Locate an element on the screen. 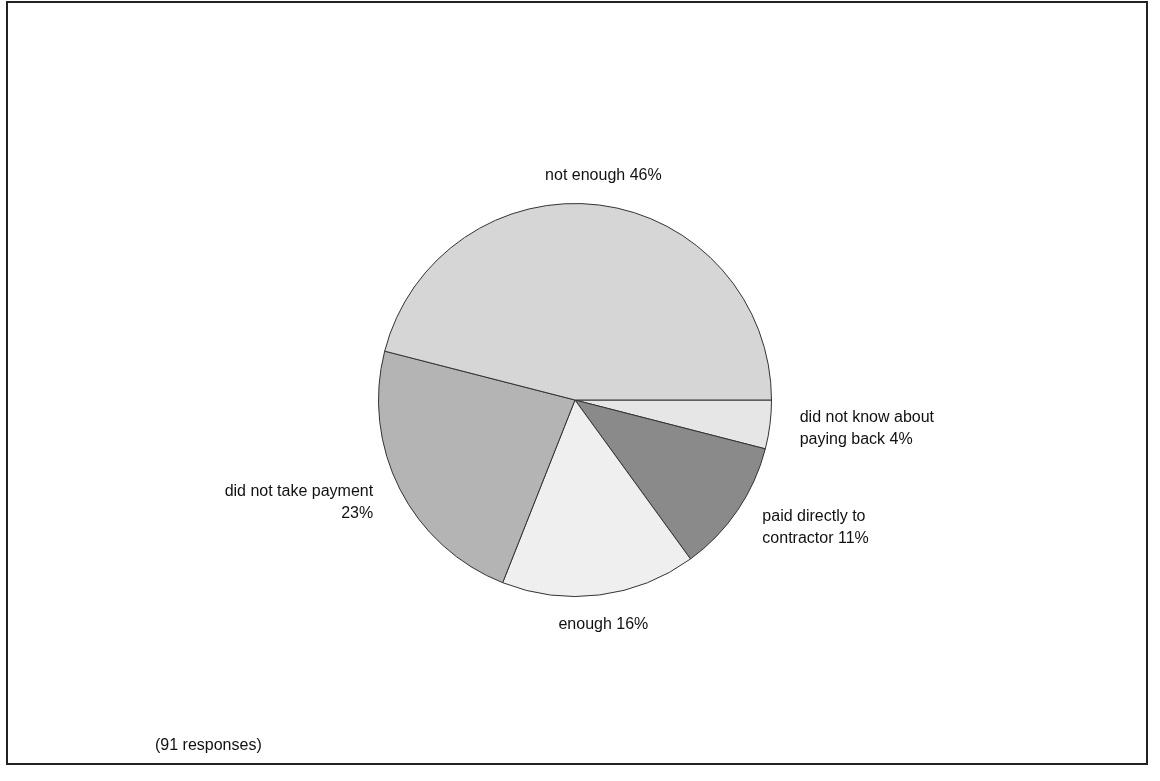 The height and width of the screenshot is (781, 1160). slice-label: not enough 46% is located at coordinates (603, 174).